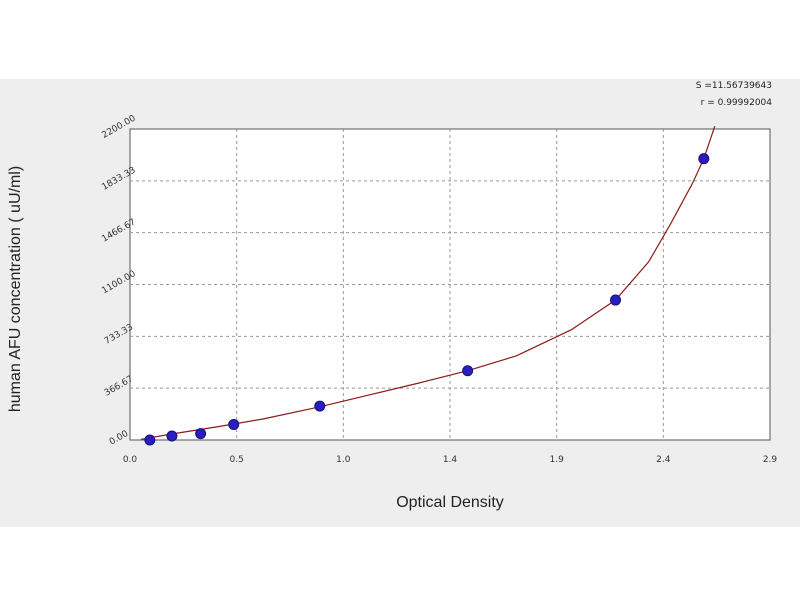 The image size is (800, 600). What do you see at coordinates (770, 460) in the screenshot?
I see `x-tick-label: 2.9` at bounding box center [770, 460].